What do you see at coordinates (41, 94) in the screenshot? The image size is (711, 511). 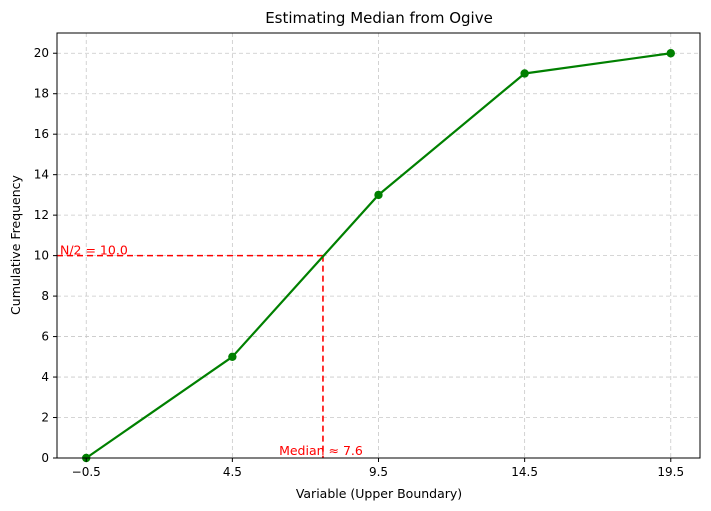 I see `y-tick-label: 18` at bounding box center [41, 94].